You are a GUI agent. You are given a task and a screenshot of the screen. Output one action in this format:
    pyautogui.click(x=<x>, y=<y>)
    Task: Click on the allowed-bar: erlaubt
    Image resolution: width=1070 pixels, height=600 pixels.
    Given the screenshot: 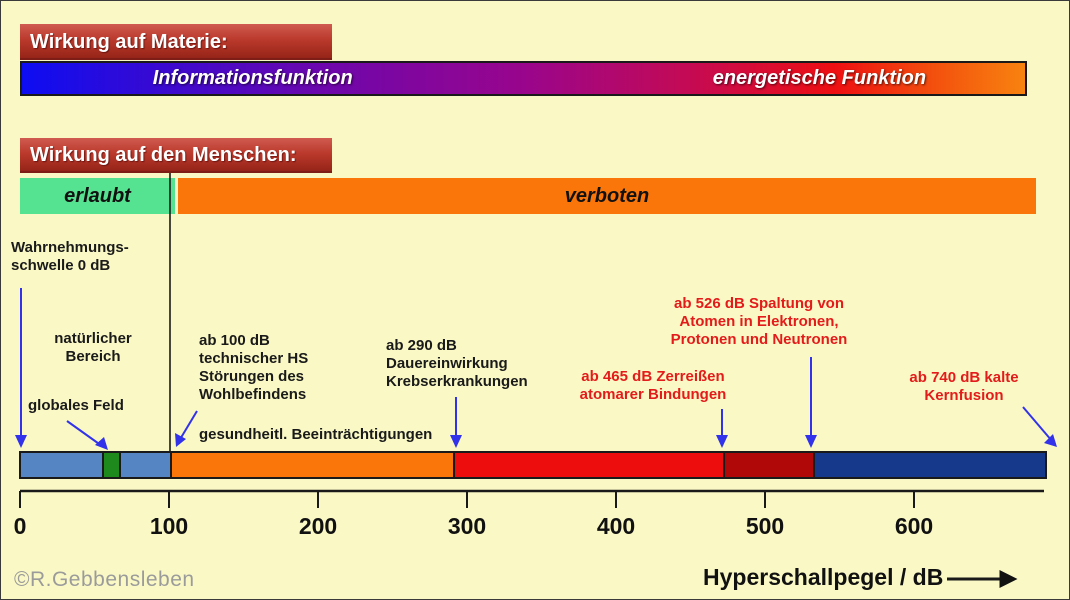 What is the action you would take?
    pyautogui.click(x=97, y=196)
    